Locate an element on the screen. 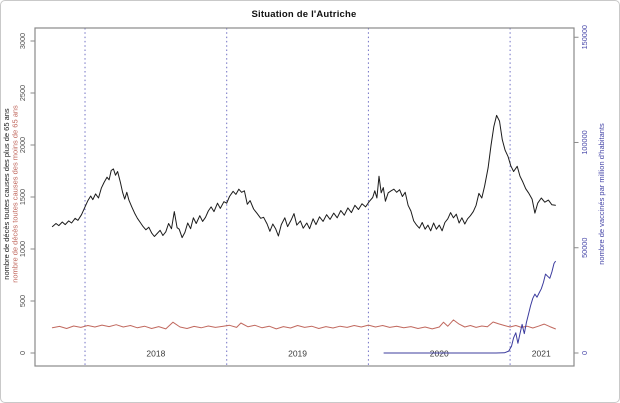  x-axis-year-label: 2018 is located at coordinates (155, 354).